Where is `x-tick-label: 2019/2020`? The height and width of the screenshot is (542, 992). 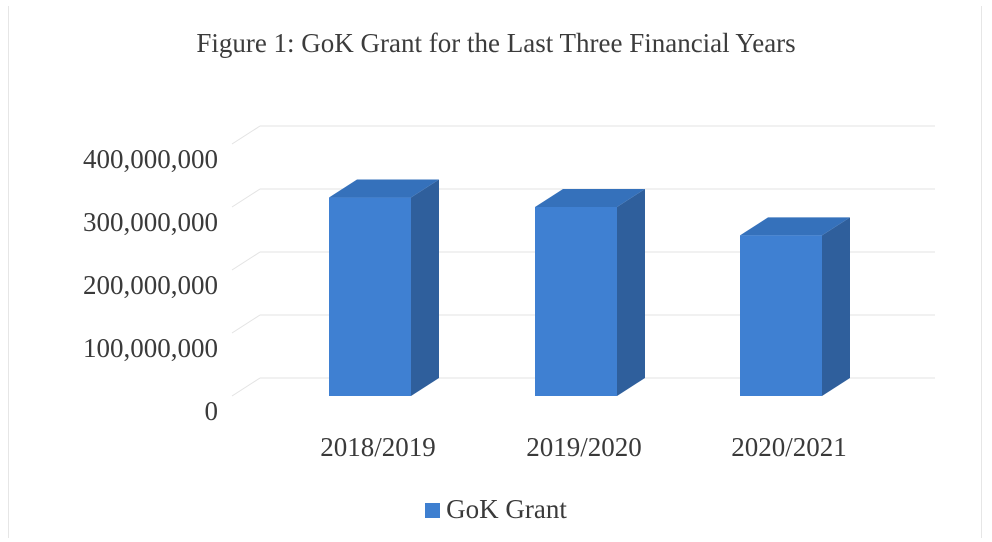
x-tick-label: 2019/2020 is located at coordinates (584, 447).